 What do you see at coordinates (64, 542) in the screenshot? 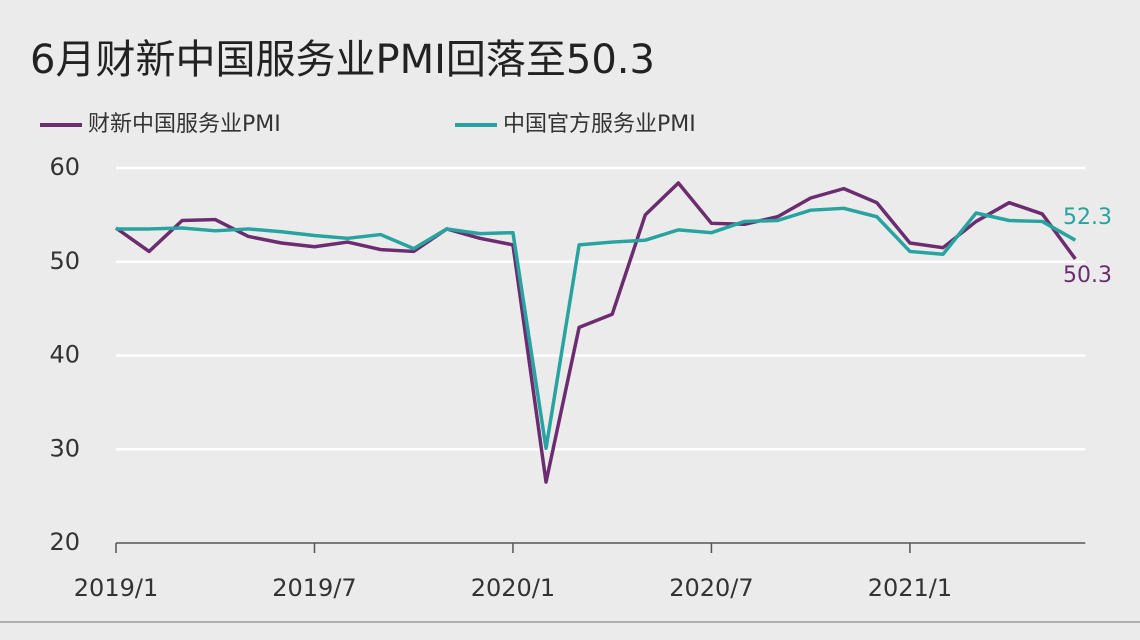
I see `y-tick-label: 20` at bounding box center [64, 542].